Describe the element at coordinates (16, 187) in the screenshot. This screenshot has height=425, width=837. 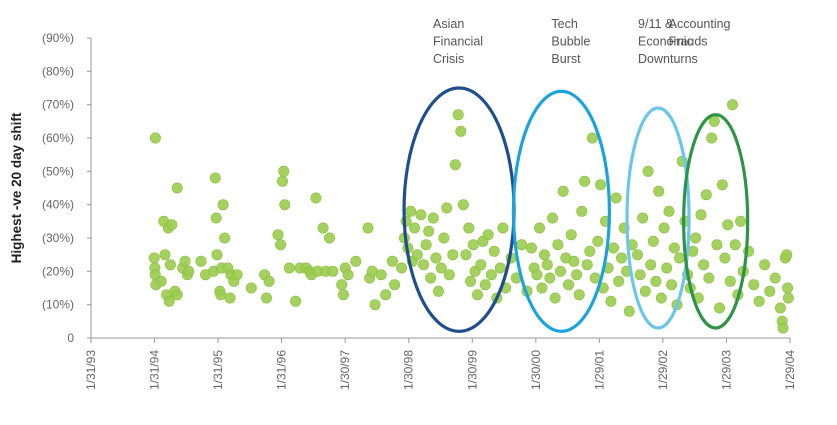
I see `y-axis-label: Highest -ve 20 day shift` at that location.